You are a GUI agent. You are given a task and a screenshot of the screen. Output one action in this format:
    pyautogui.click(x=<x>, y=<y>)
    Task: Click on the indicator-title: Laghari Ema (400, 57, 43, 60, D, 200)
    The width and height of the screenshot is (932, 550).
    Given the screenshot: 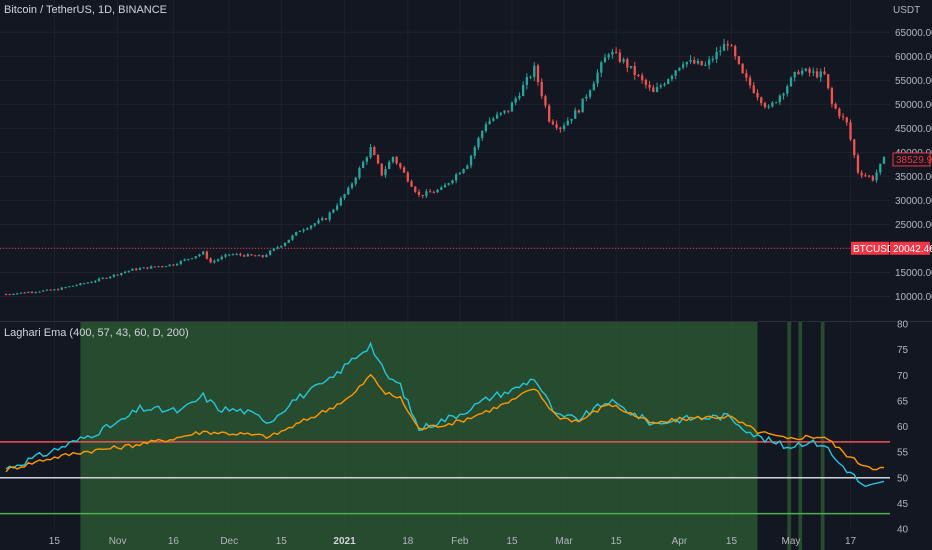 What is the action you would take?
    pyautogui.click(x=96, y=333)
    